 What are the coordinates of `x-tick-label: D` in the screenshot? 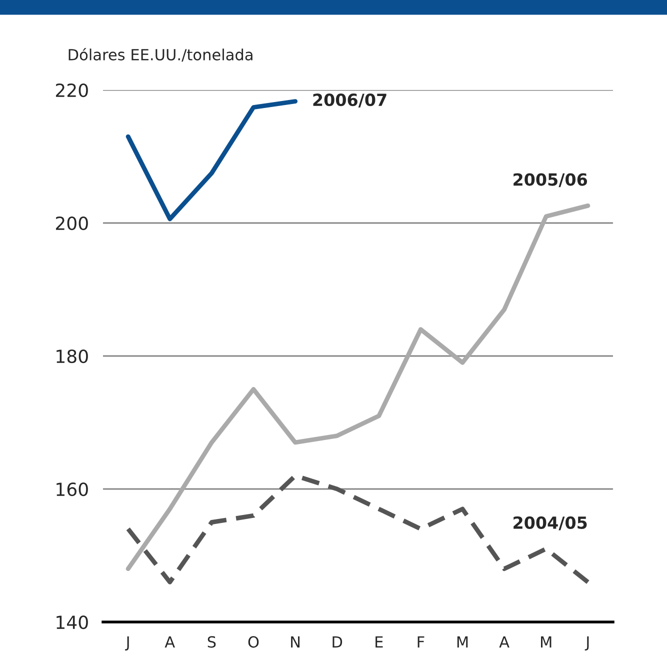 It's located at (337, 642).